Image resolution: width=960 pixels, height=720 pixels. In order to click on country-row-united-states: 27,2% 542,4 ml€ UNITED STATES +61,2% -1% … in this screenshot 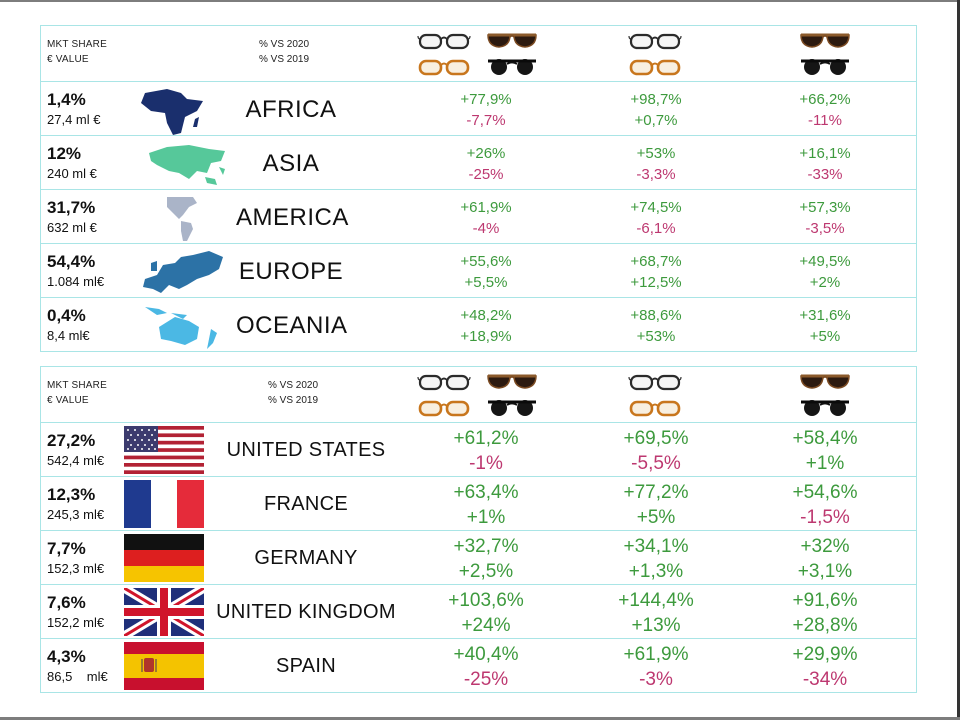, I will do `click(478, 449)`.